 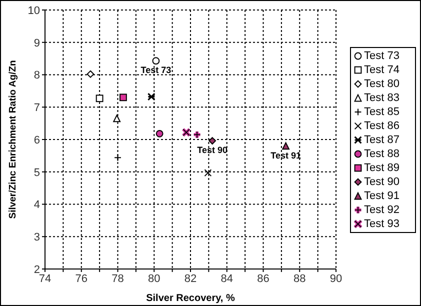 I want to click on y-axis-title: Silver/Zinc Enrichment Ratio Ag/Zn, so click(x=13, y=139).